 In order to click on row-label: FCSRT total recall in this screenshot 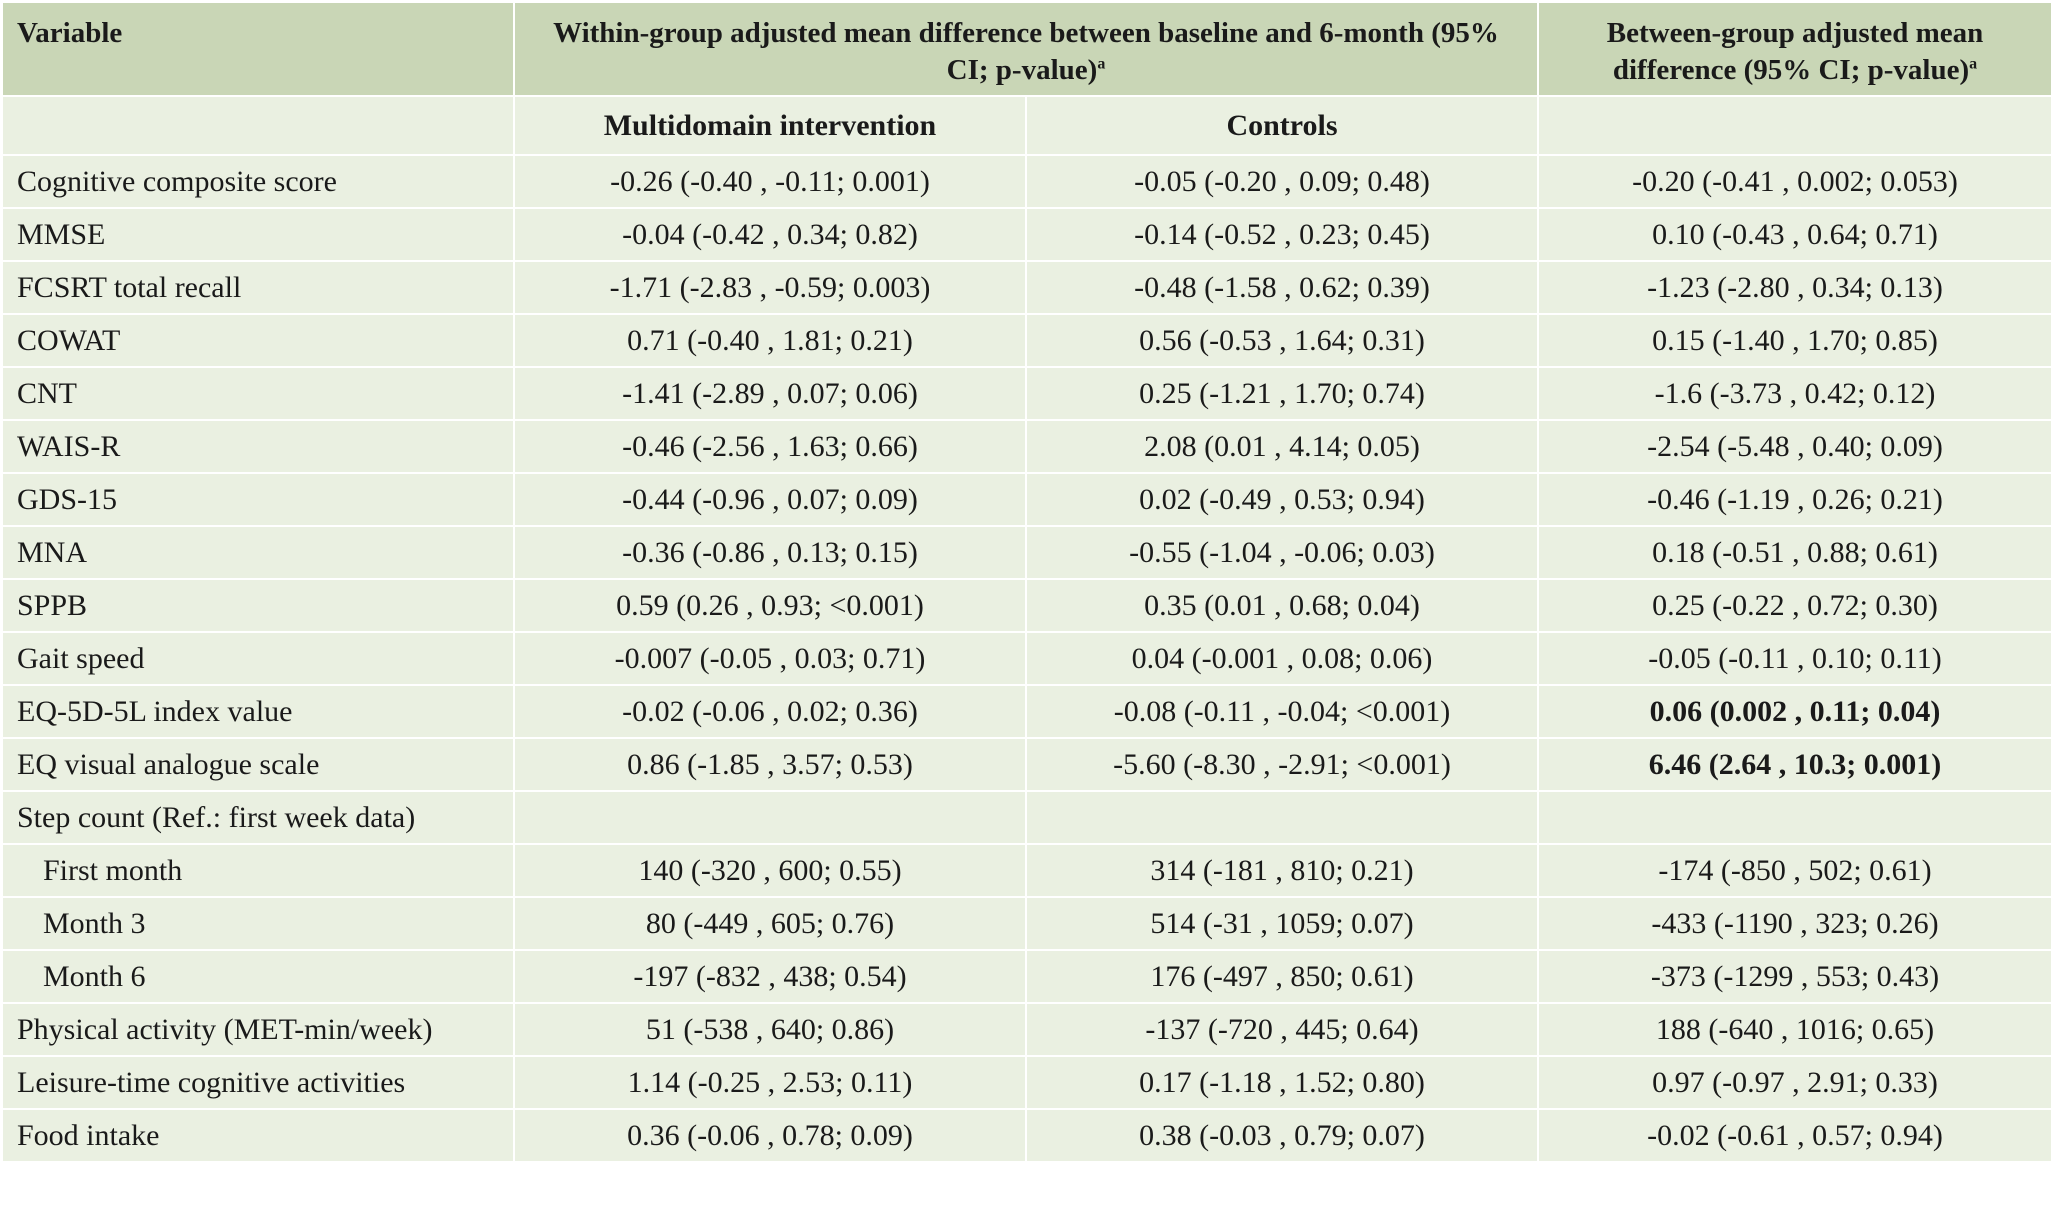, I will do `click(258, 287)`.